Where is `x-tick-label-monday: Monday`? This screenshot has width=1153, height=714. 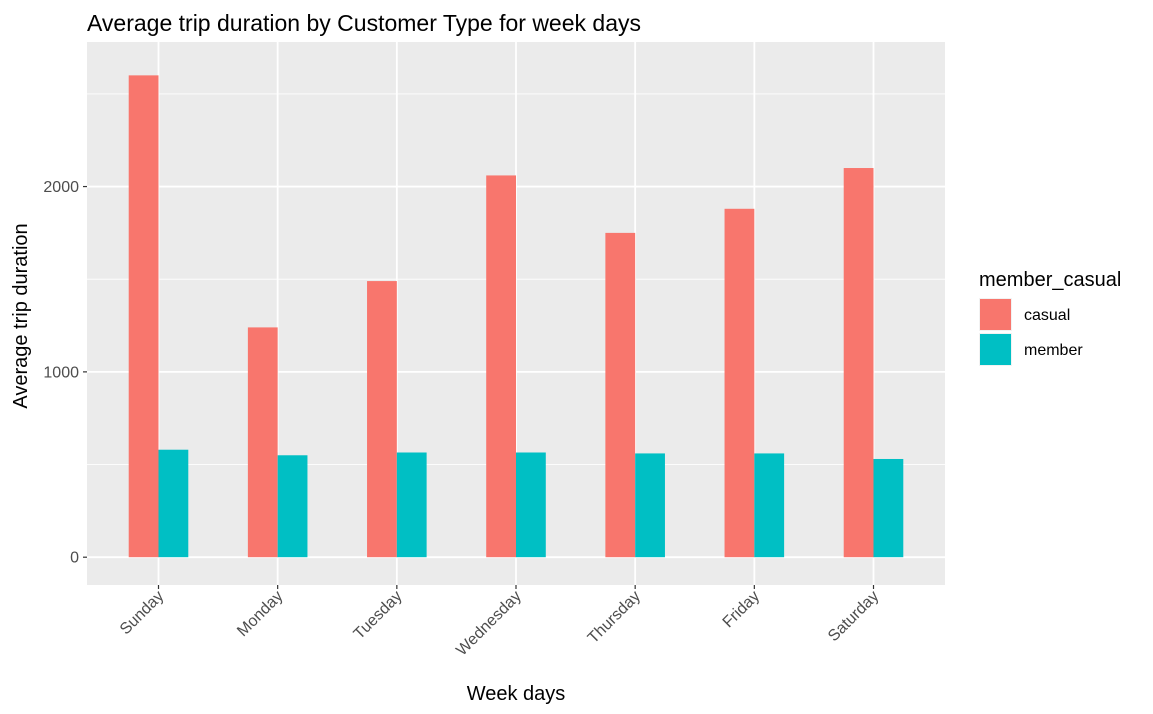
x-tick-label-monday: Monday is located at coordinates (260, 614).